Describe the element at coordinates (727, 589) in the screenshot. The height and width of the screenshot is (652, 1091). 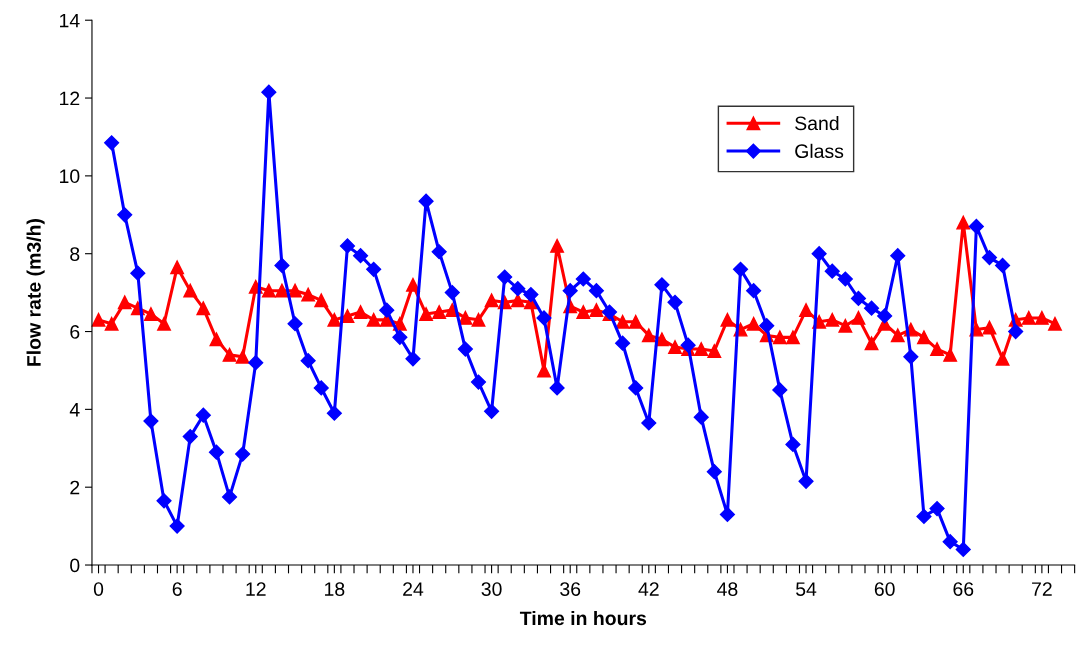
I see `x-tick-label: 48` at that location.